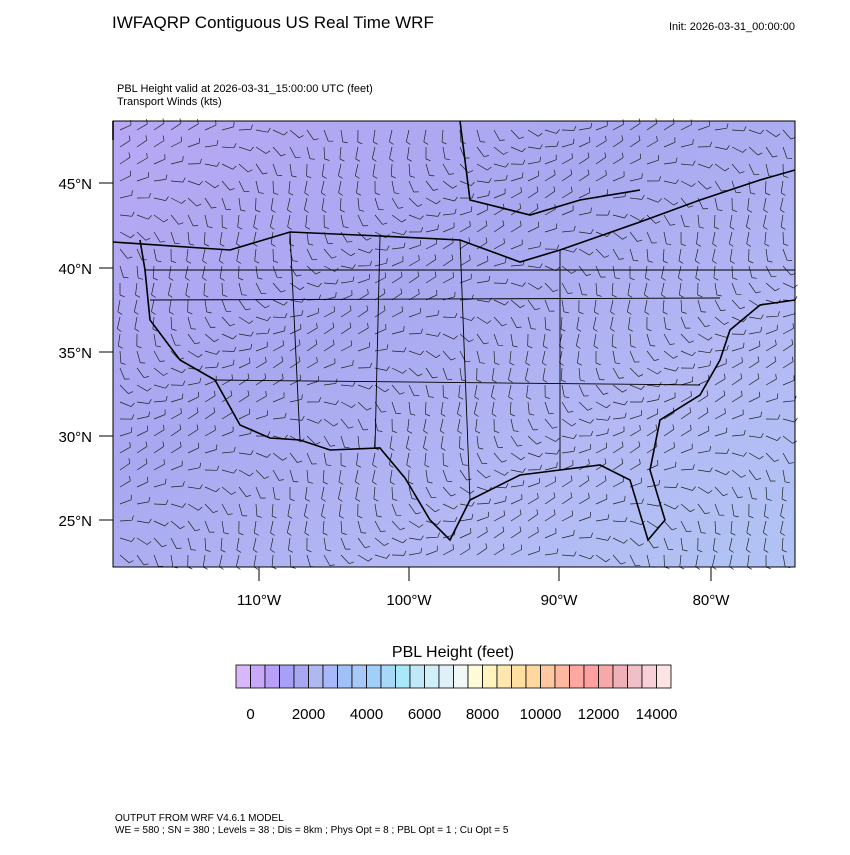  What do you see at coordinates (250, 714) in the screenshot?
I see `colorbar-label: 0` at bounding box center [250, 714].